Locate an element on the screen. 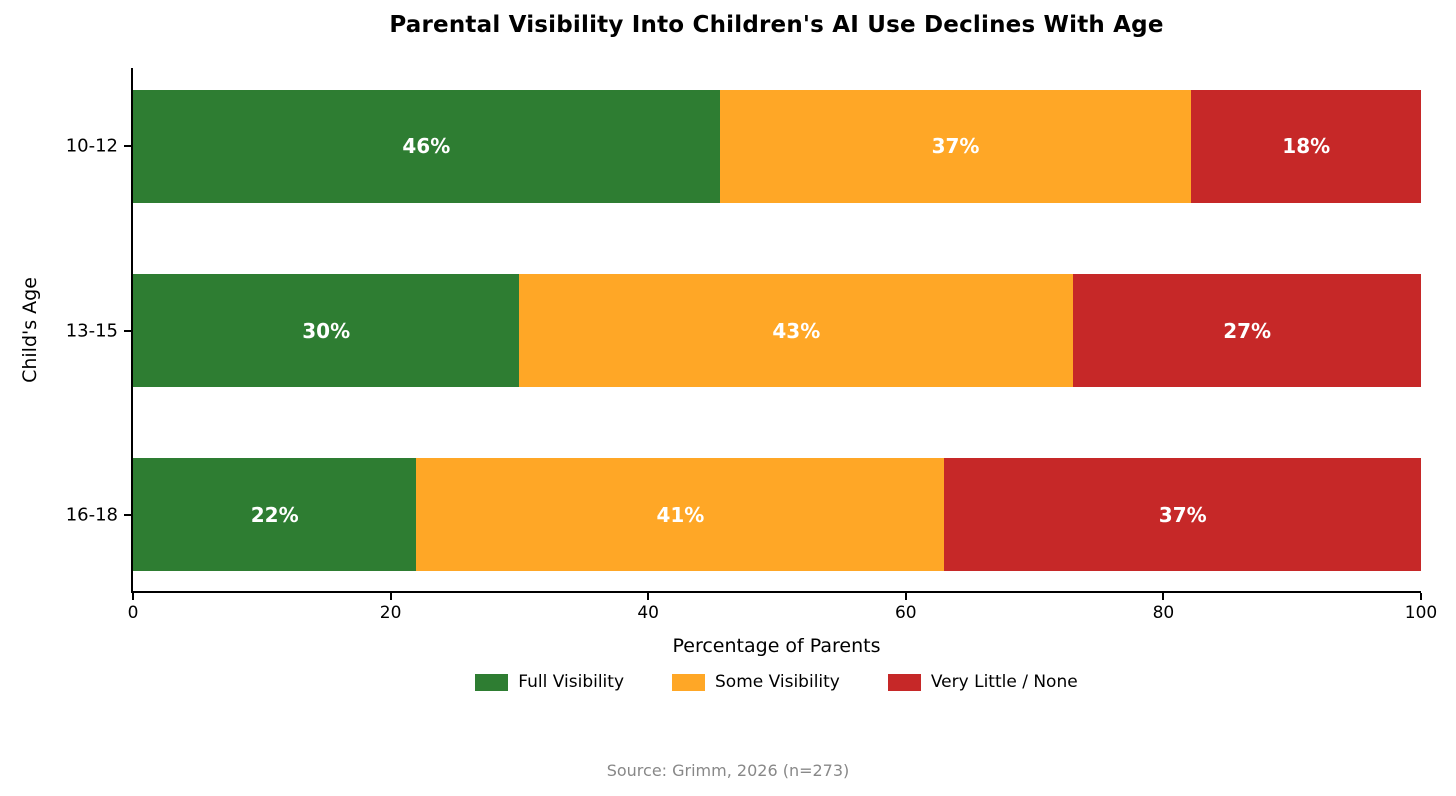 The width and height of the screenshot is (1456, 796). bar-value-label: 46% is located at coordinates (426, 146).